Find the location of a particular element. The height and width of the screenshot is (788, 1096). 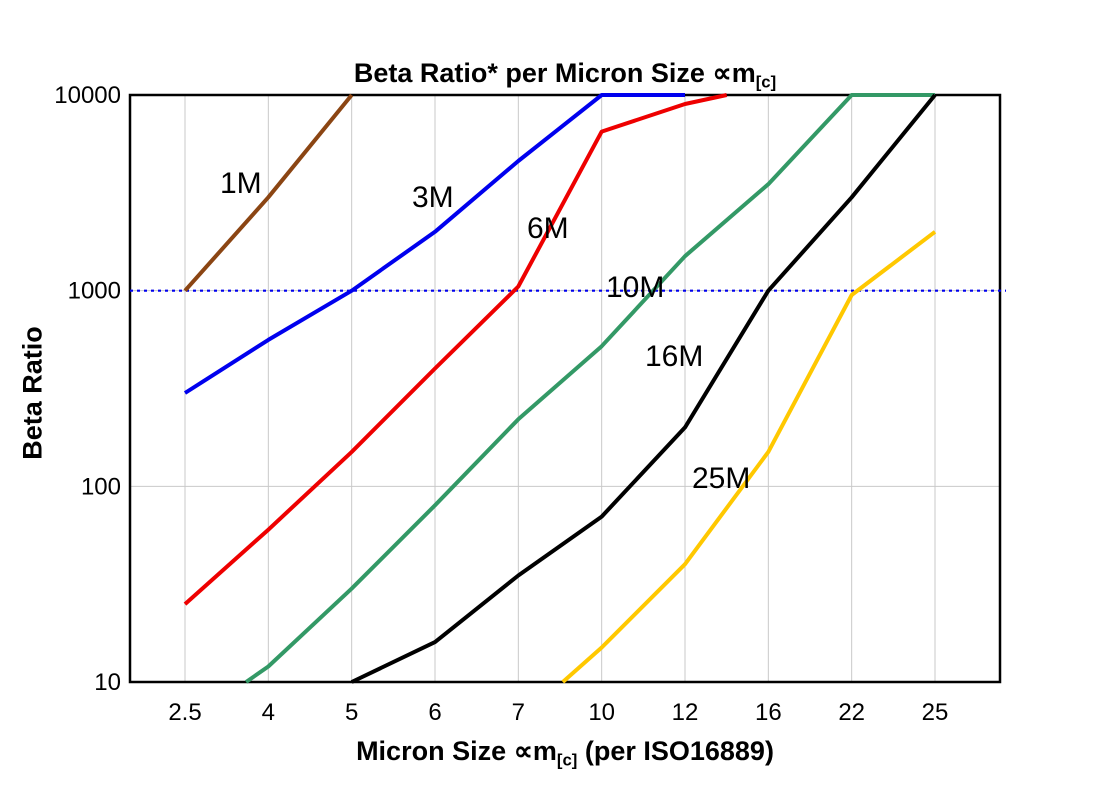

series-label-16M: 16M is located at coordinates (674, 356).